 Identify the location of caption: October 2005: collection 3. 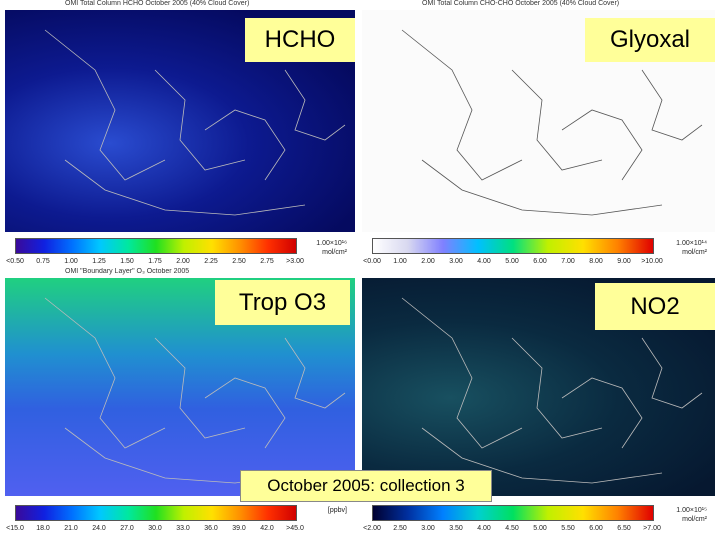
(366, 486).